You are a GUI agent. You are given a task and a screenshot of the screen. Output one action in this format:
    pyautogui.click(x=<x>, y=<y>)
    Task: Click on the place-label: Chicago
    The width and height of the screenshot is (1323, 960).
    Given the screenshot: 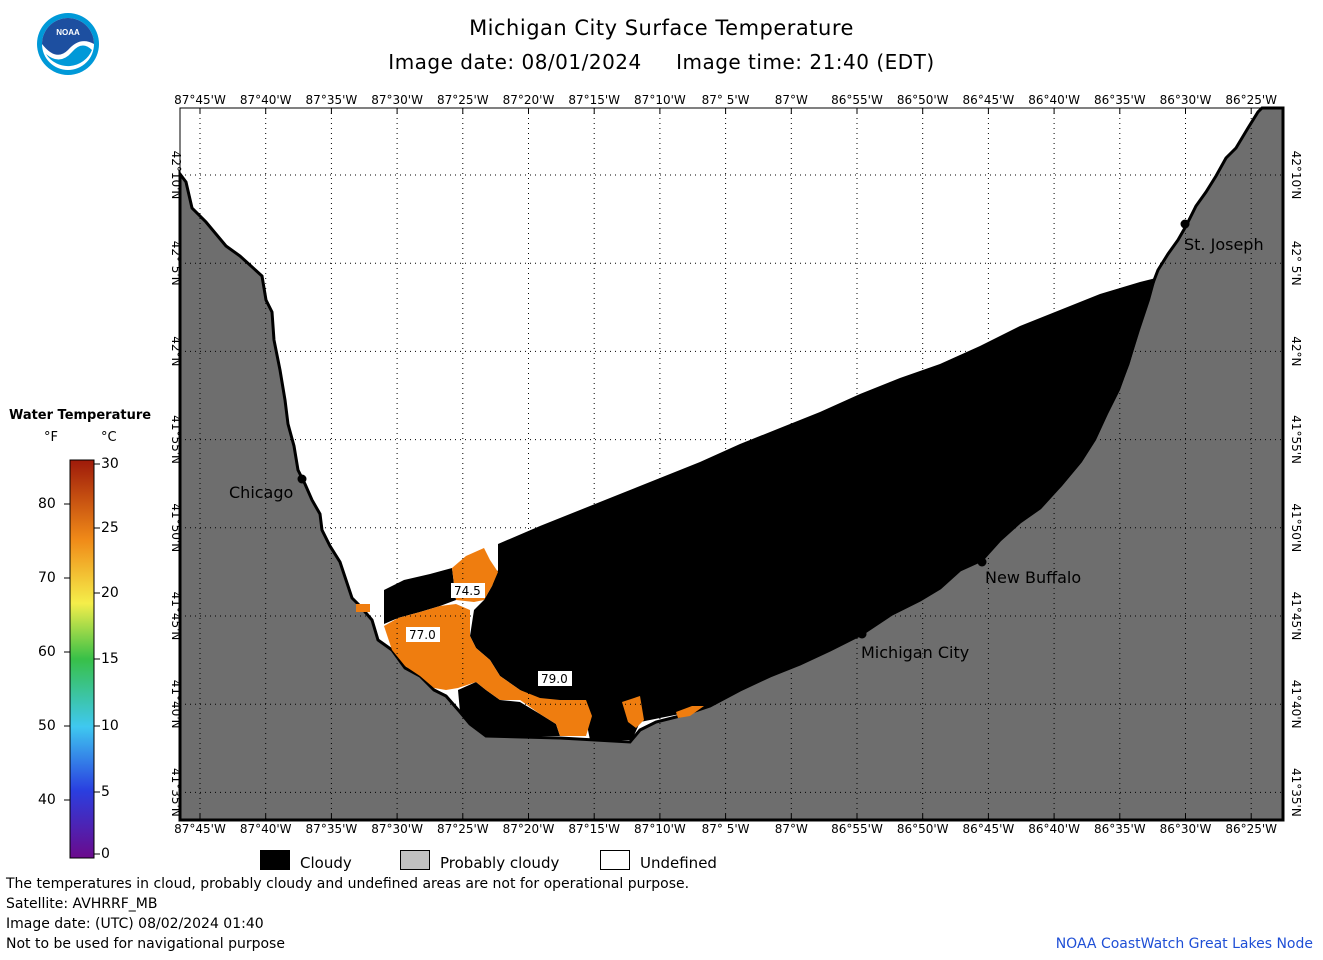 What is the action you would take?
    pyautogui.click(x=261, y=492)
    